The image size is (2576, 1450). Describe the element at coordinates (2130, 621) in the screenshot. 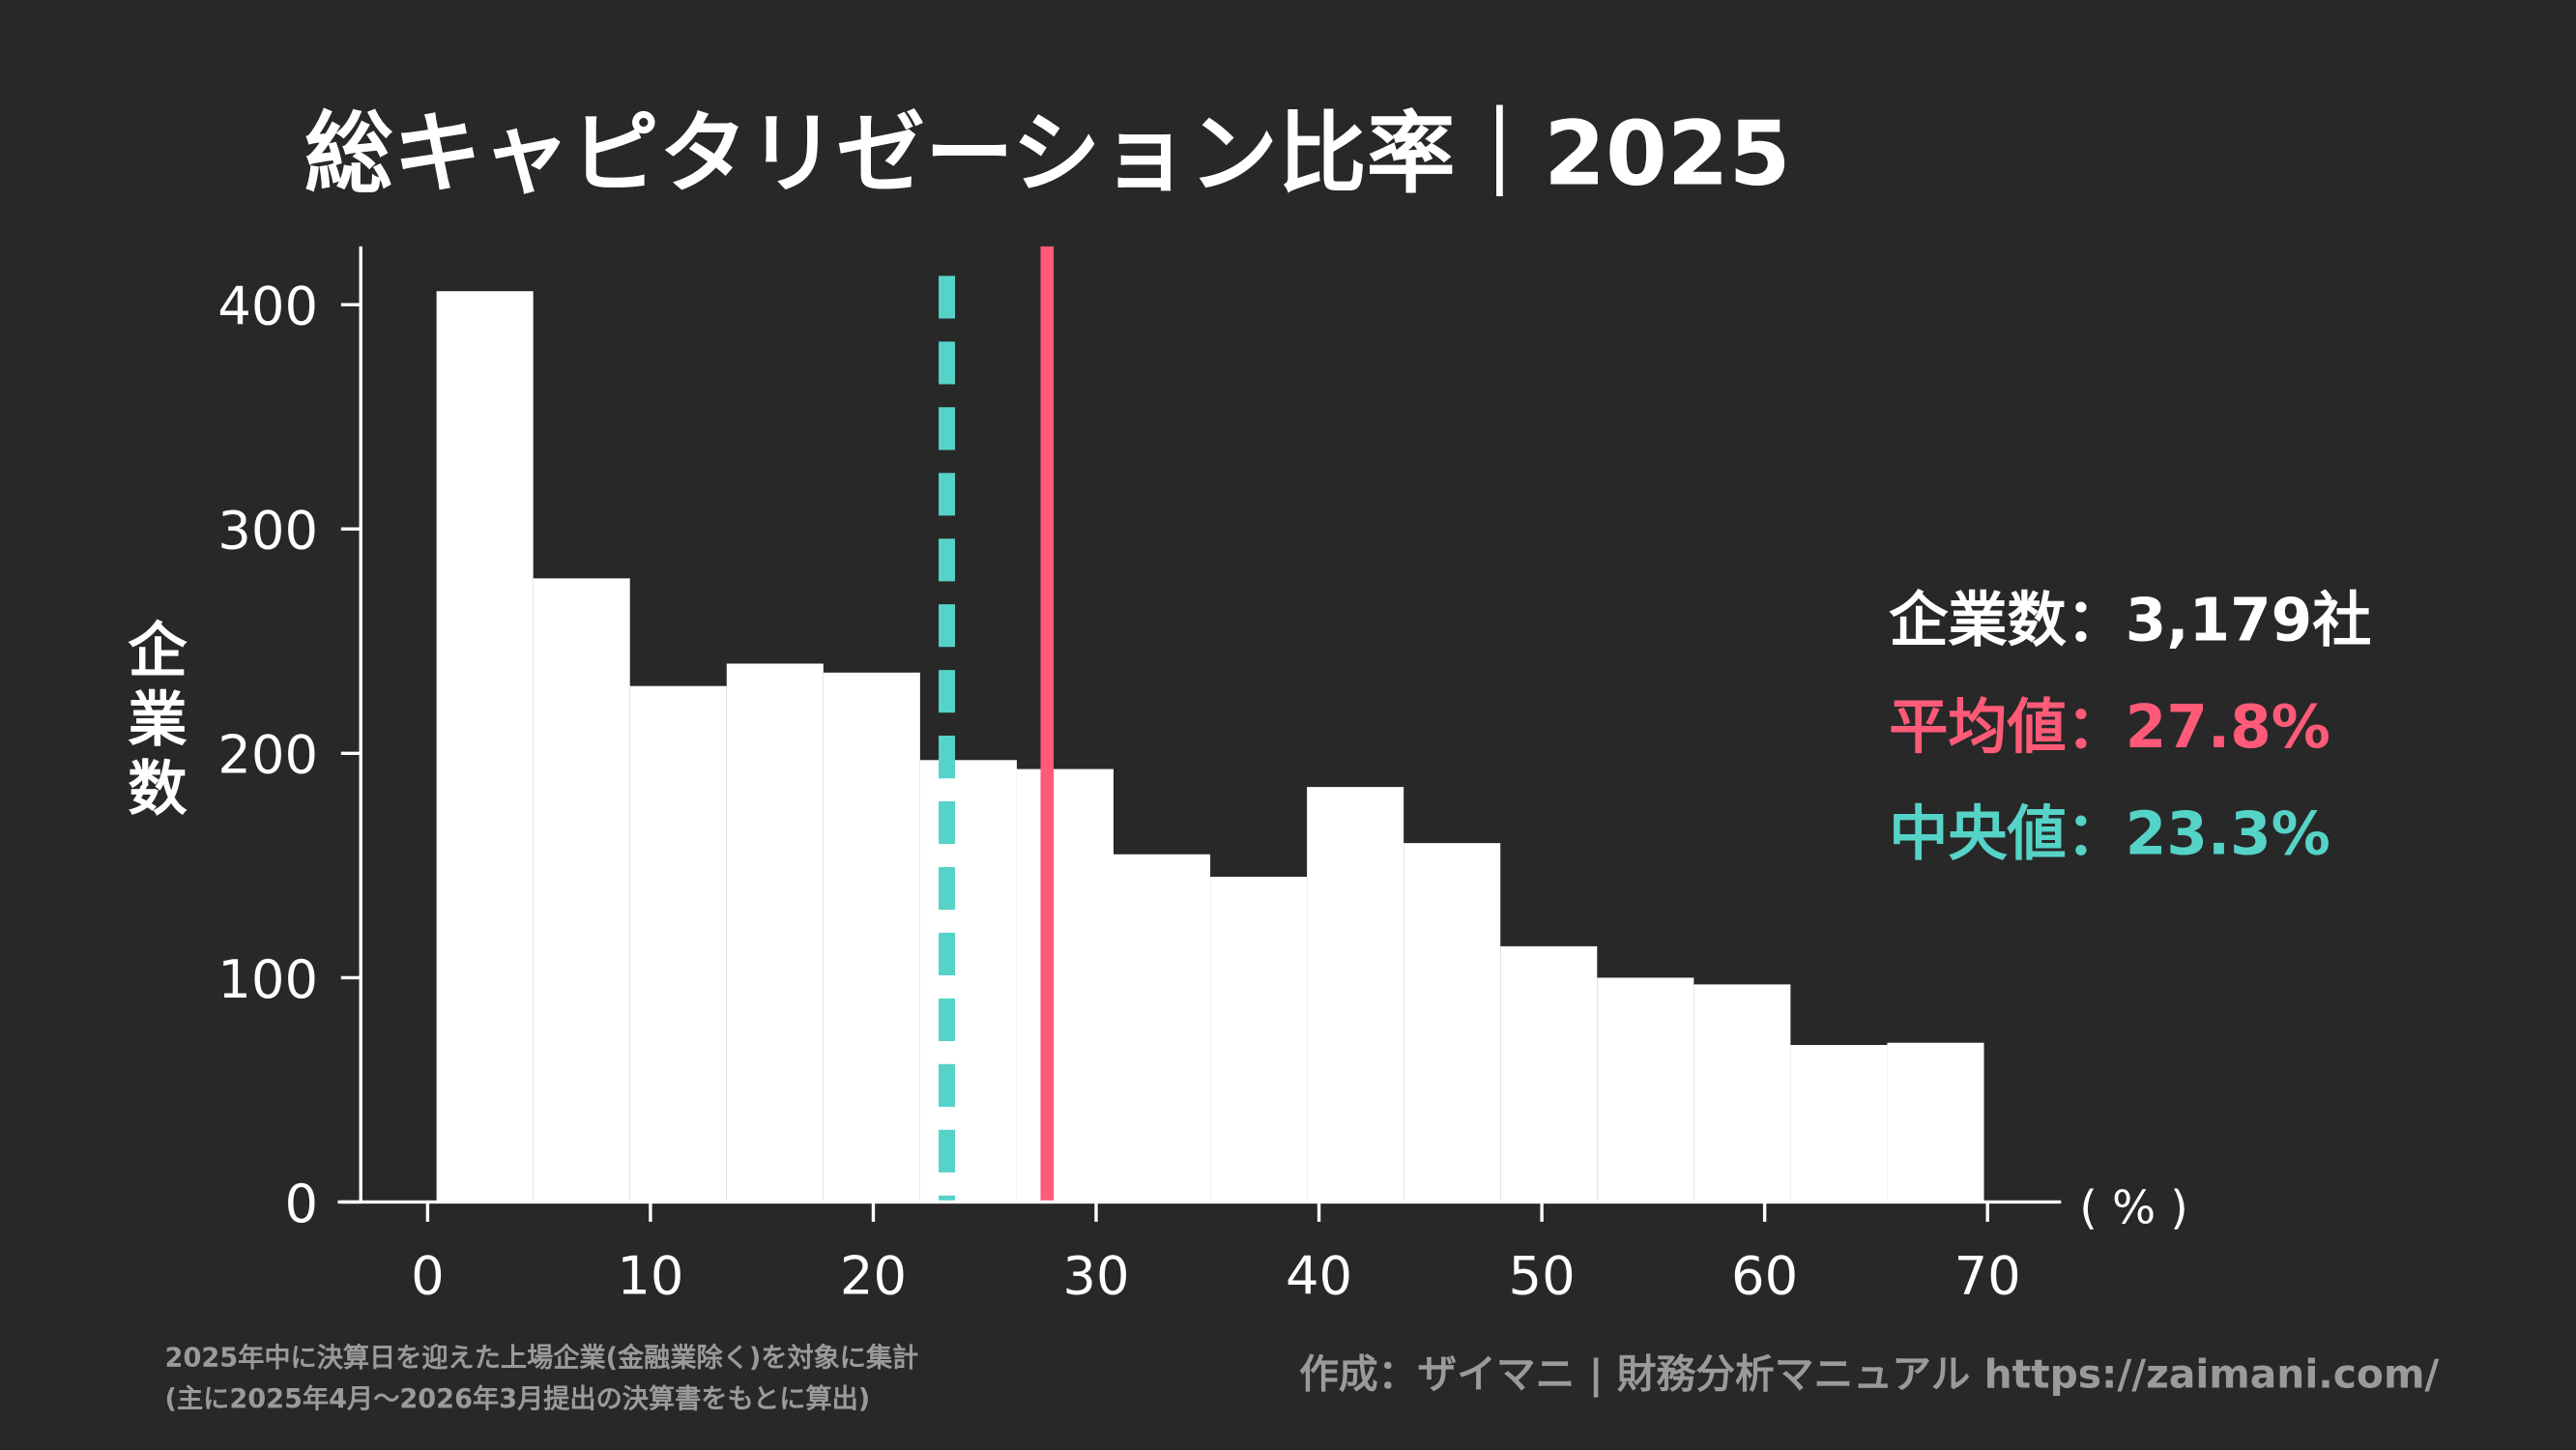

I see `count-label: 企業数：3,179社` at that location.